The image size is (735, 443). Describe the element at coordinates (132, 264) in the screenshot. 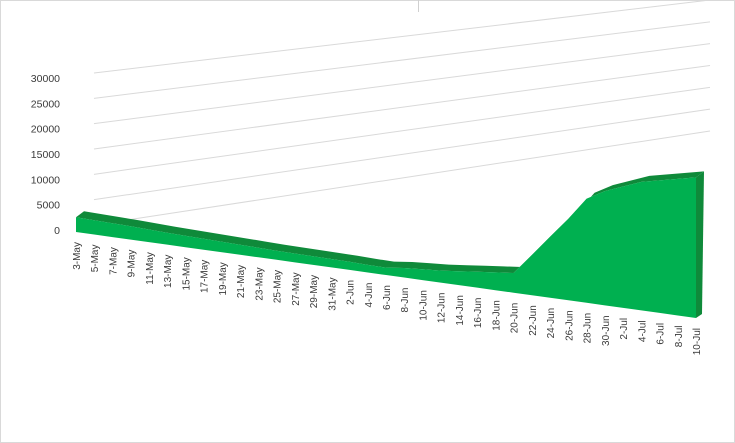

I see `x-tick-label: 9-May` at that location.